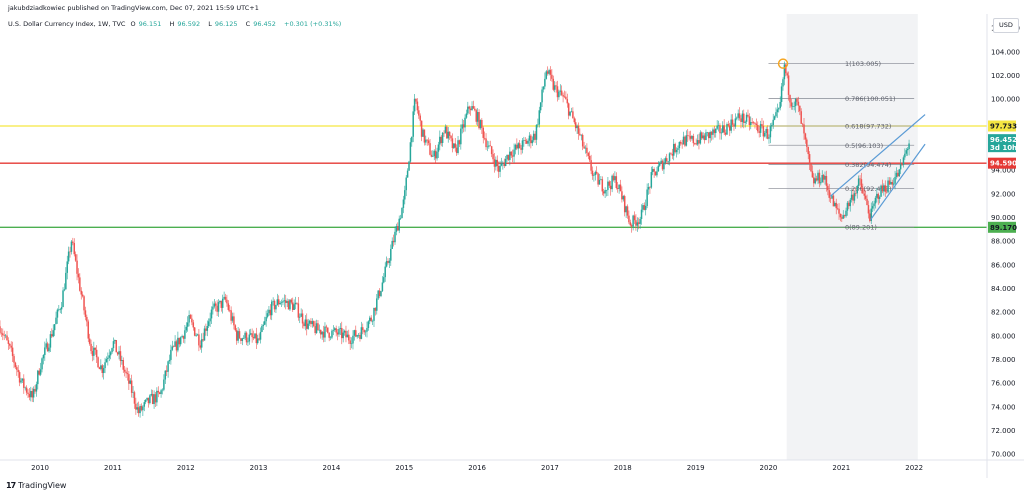 This screenshot has width=1024, height=496. I want to click on top-marker-circle, so click(783, 63).